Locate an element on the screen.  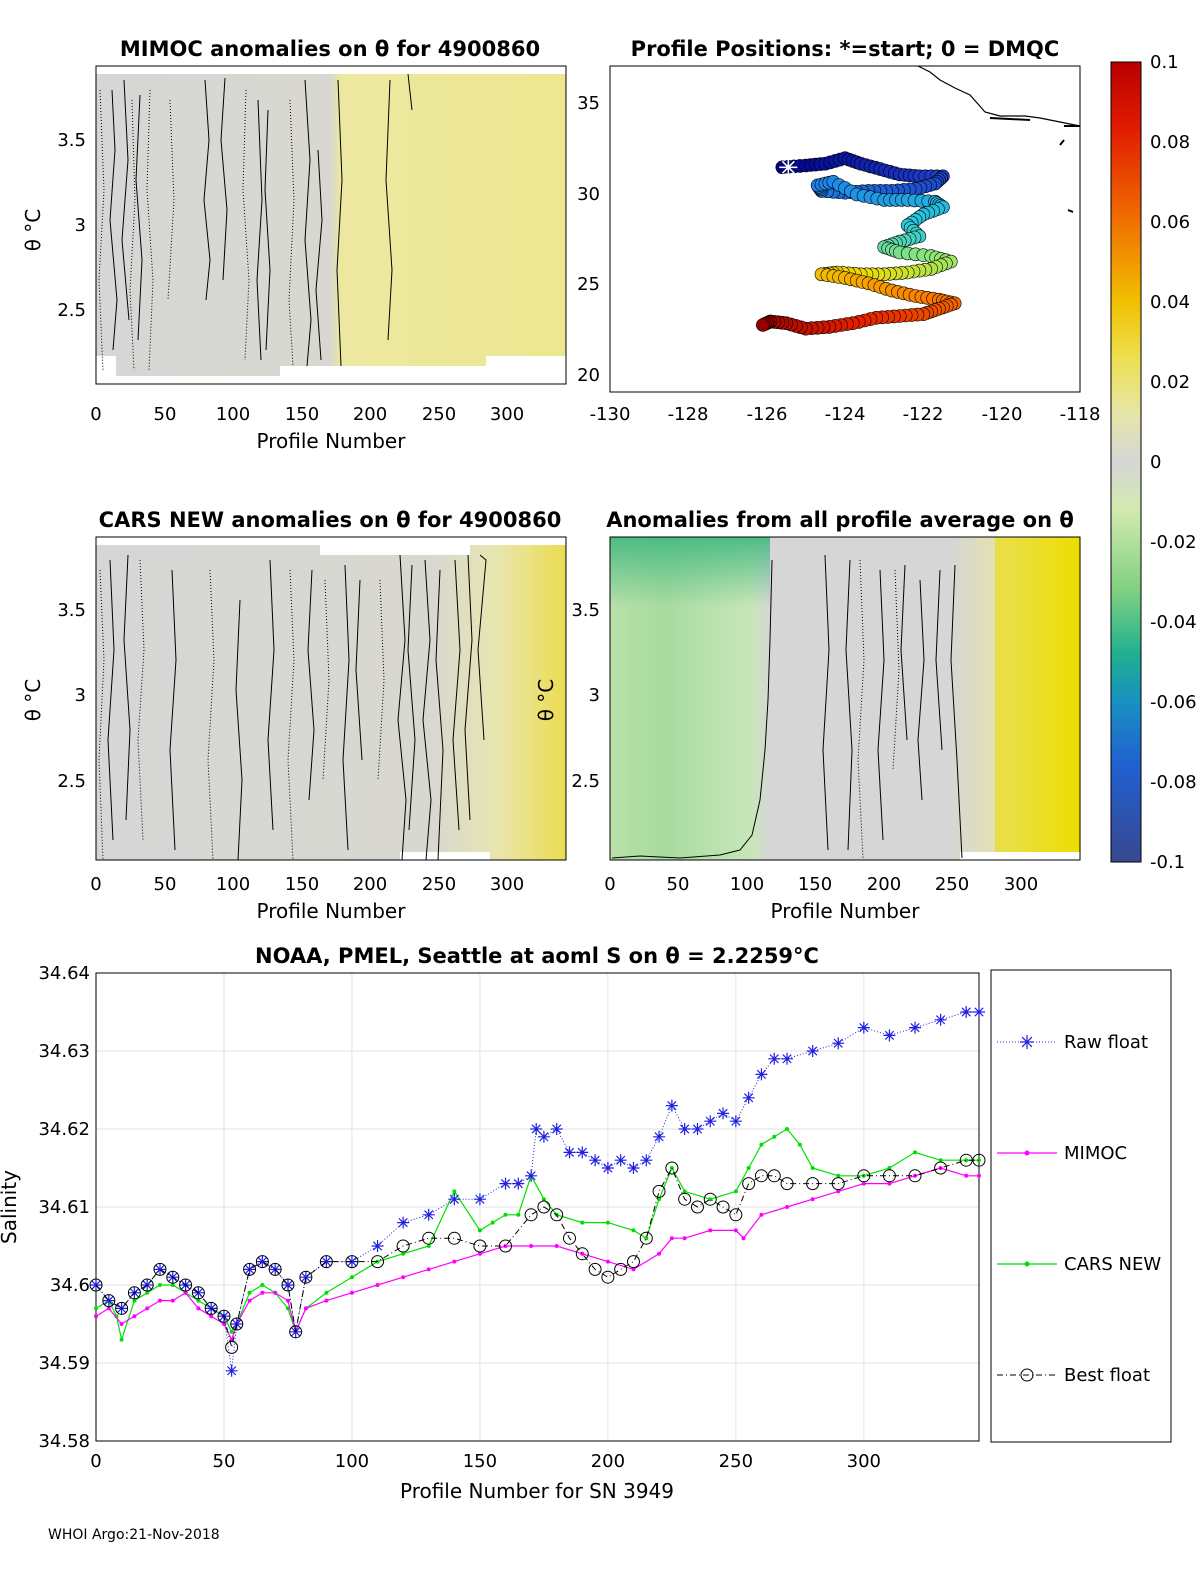
tick-label: 30 is located at coordinates (588, 194).